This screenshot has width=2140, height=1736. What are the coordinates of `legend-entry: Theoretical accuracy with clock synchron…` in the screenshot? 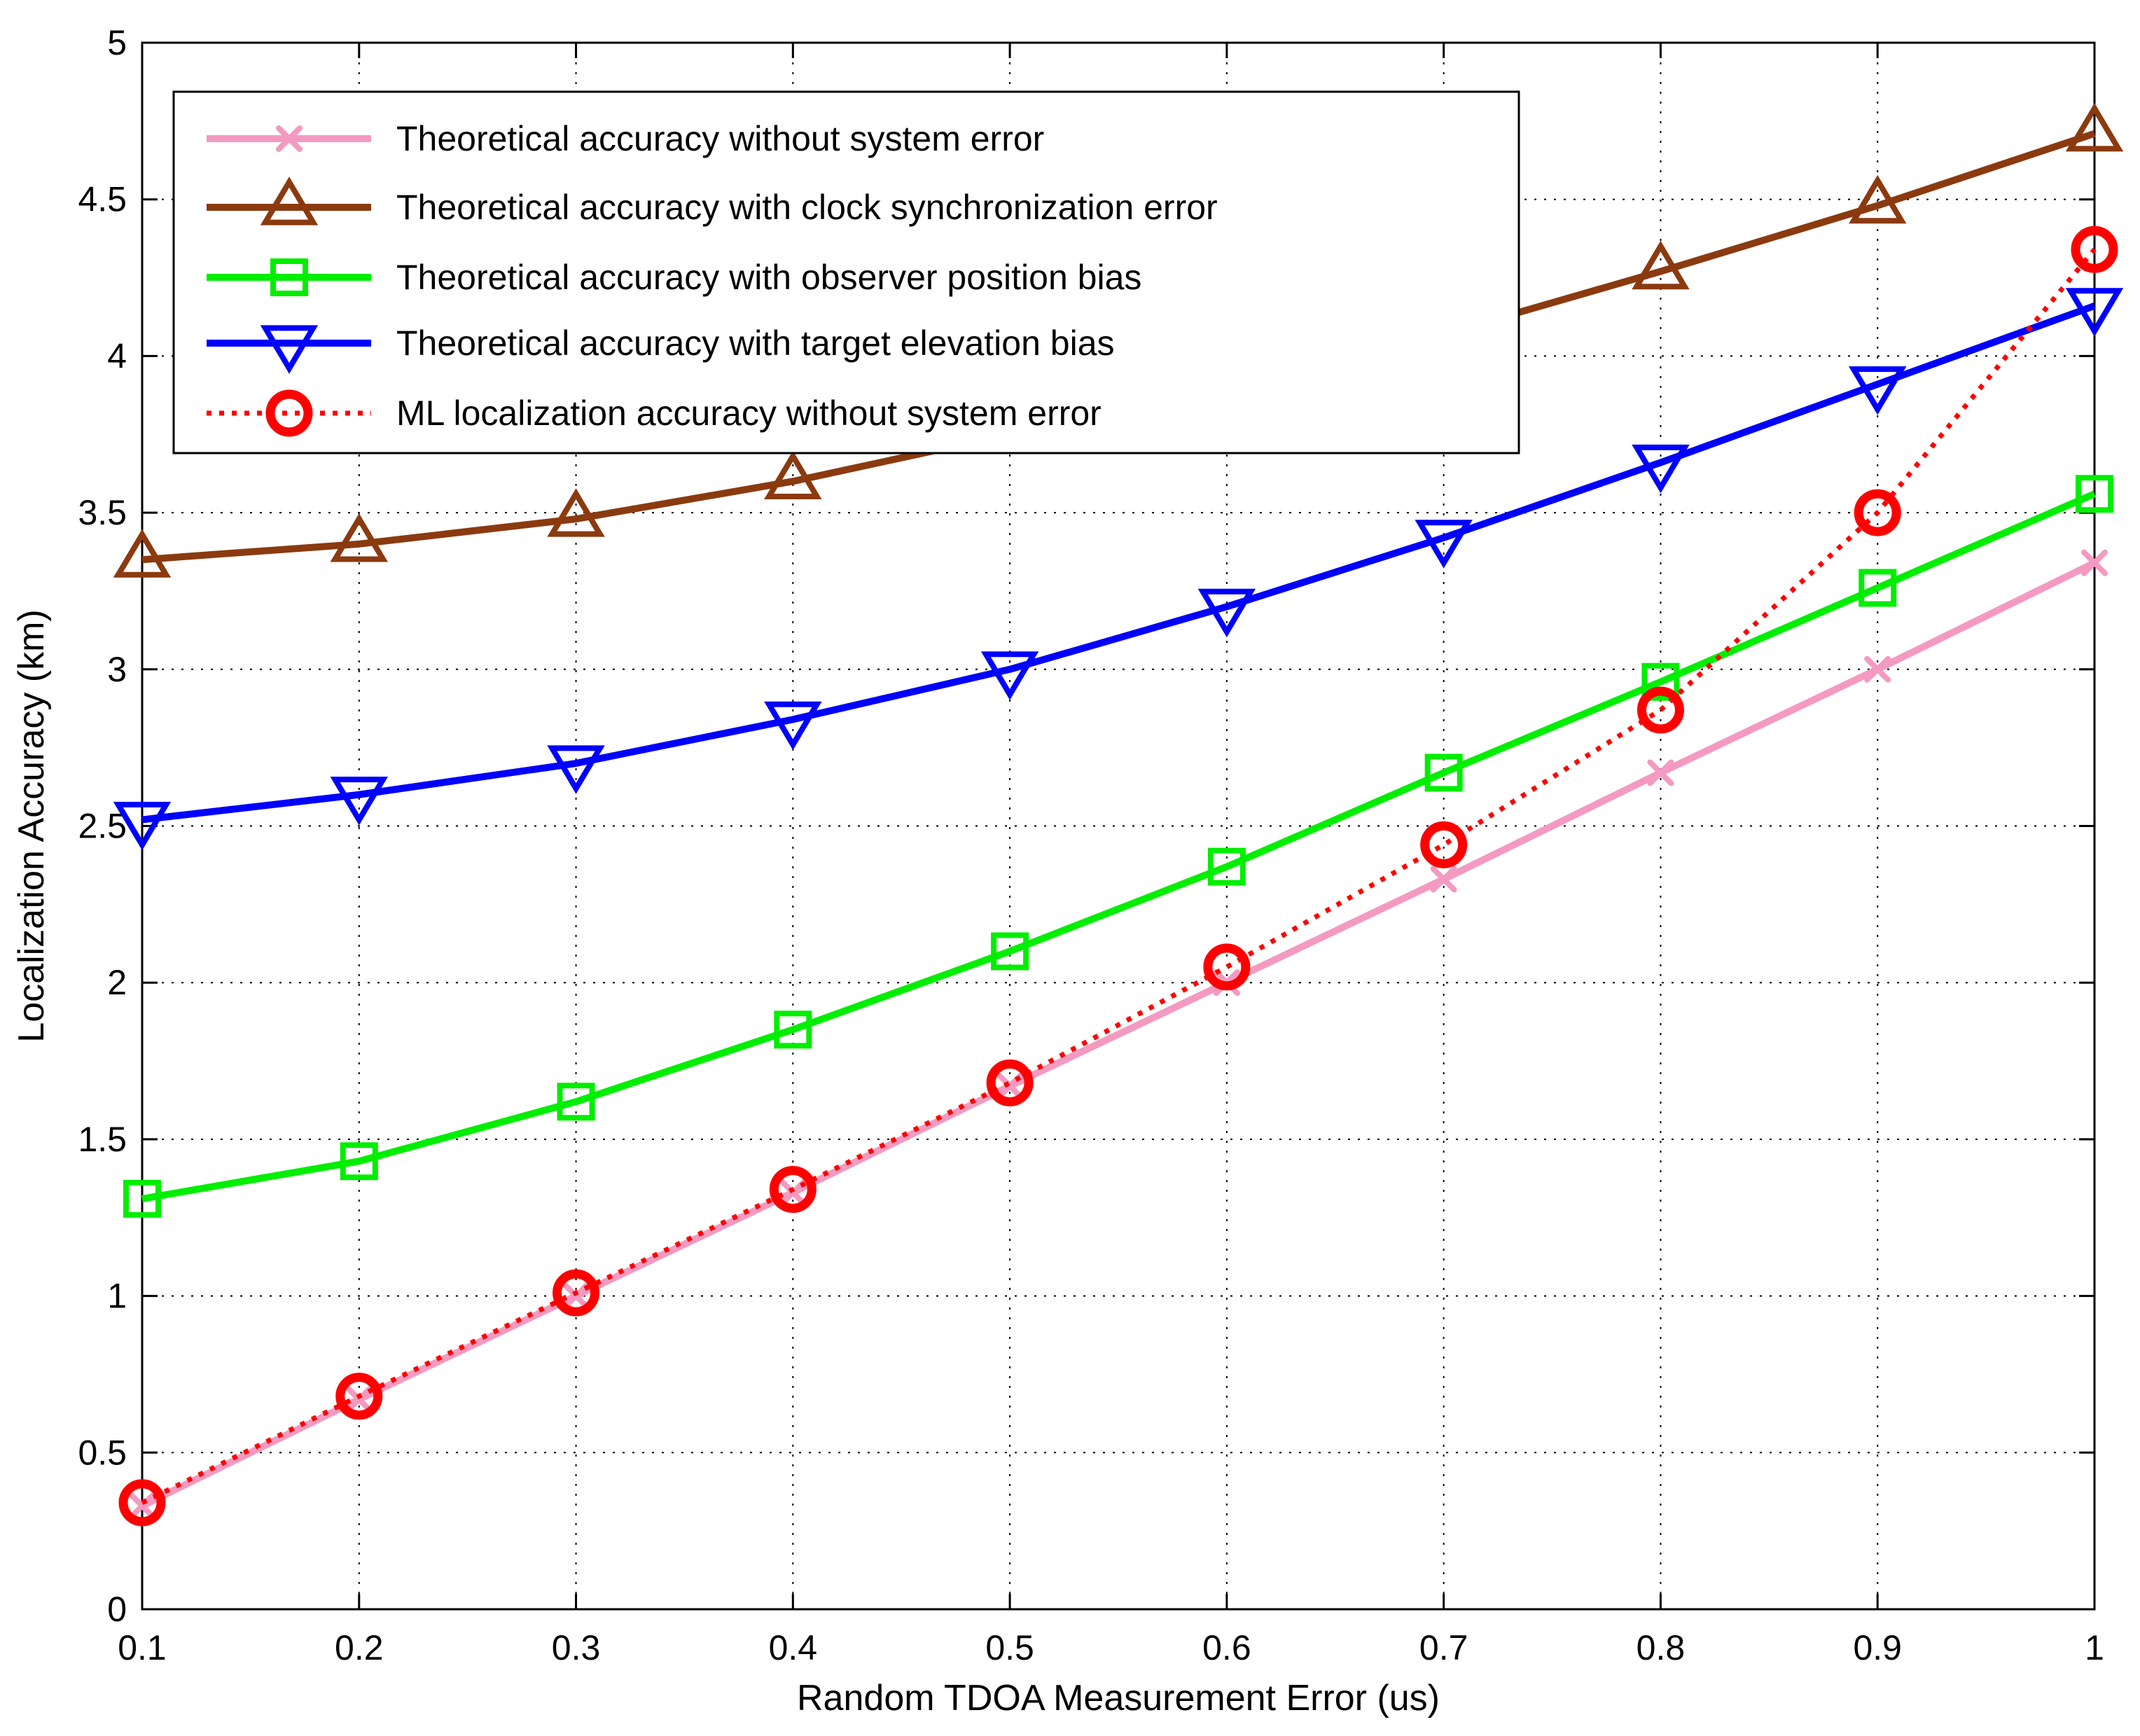 It's located at (712, 202).